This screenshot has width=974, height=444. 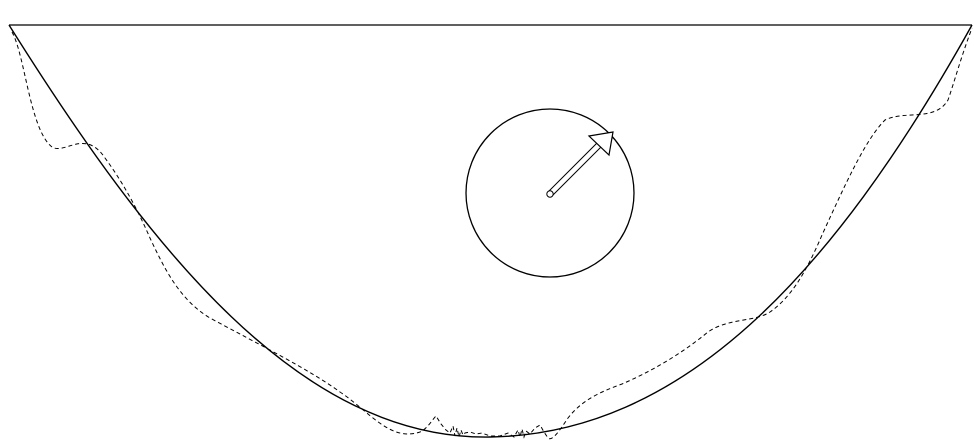 I want to click on wheel-circle, so click(x=550, y=193).